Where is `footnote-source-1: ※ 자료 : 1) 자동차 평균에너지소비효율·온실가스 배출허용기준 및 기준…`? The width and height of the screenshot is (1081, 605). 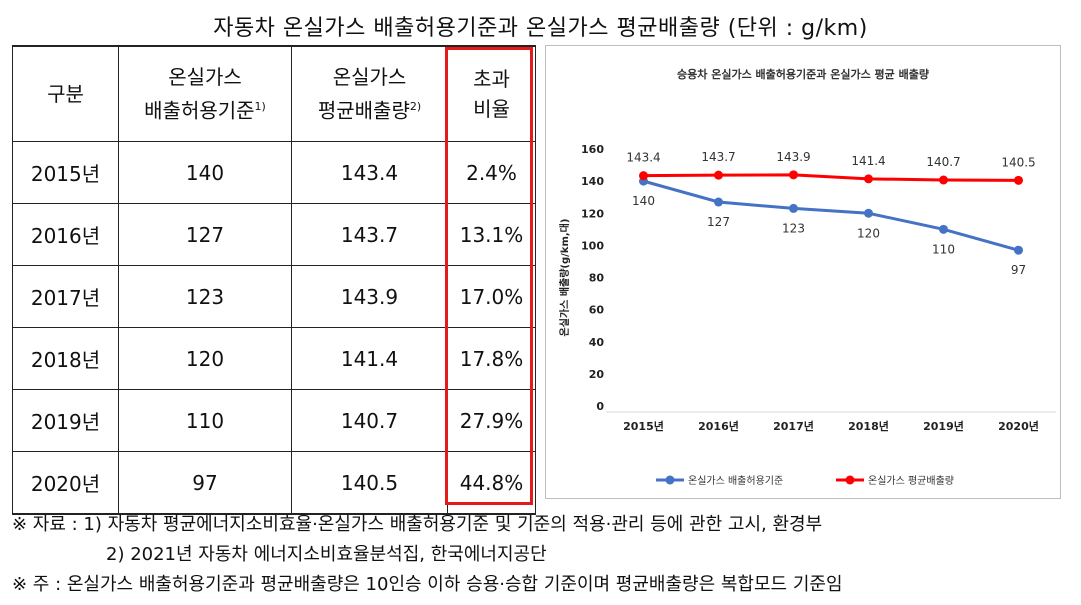 footnote-source-1: ※ 자료 : 1) 자동차 평균에너지소비효율·온실가스 배출허용기준 및 기준… is located at coordinates (417, 524).